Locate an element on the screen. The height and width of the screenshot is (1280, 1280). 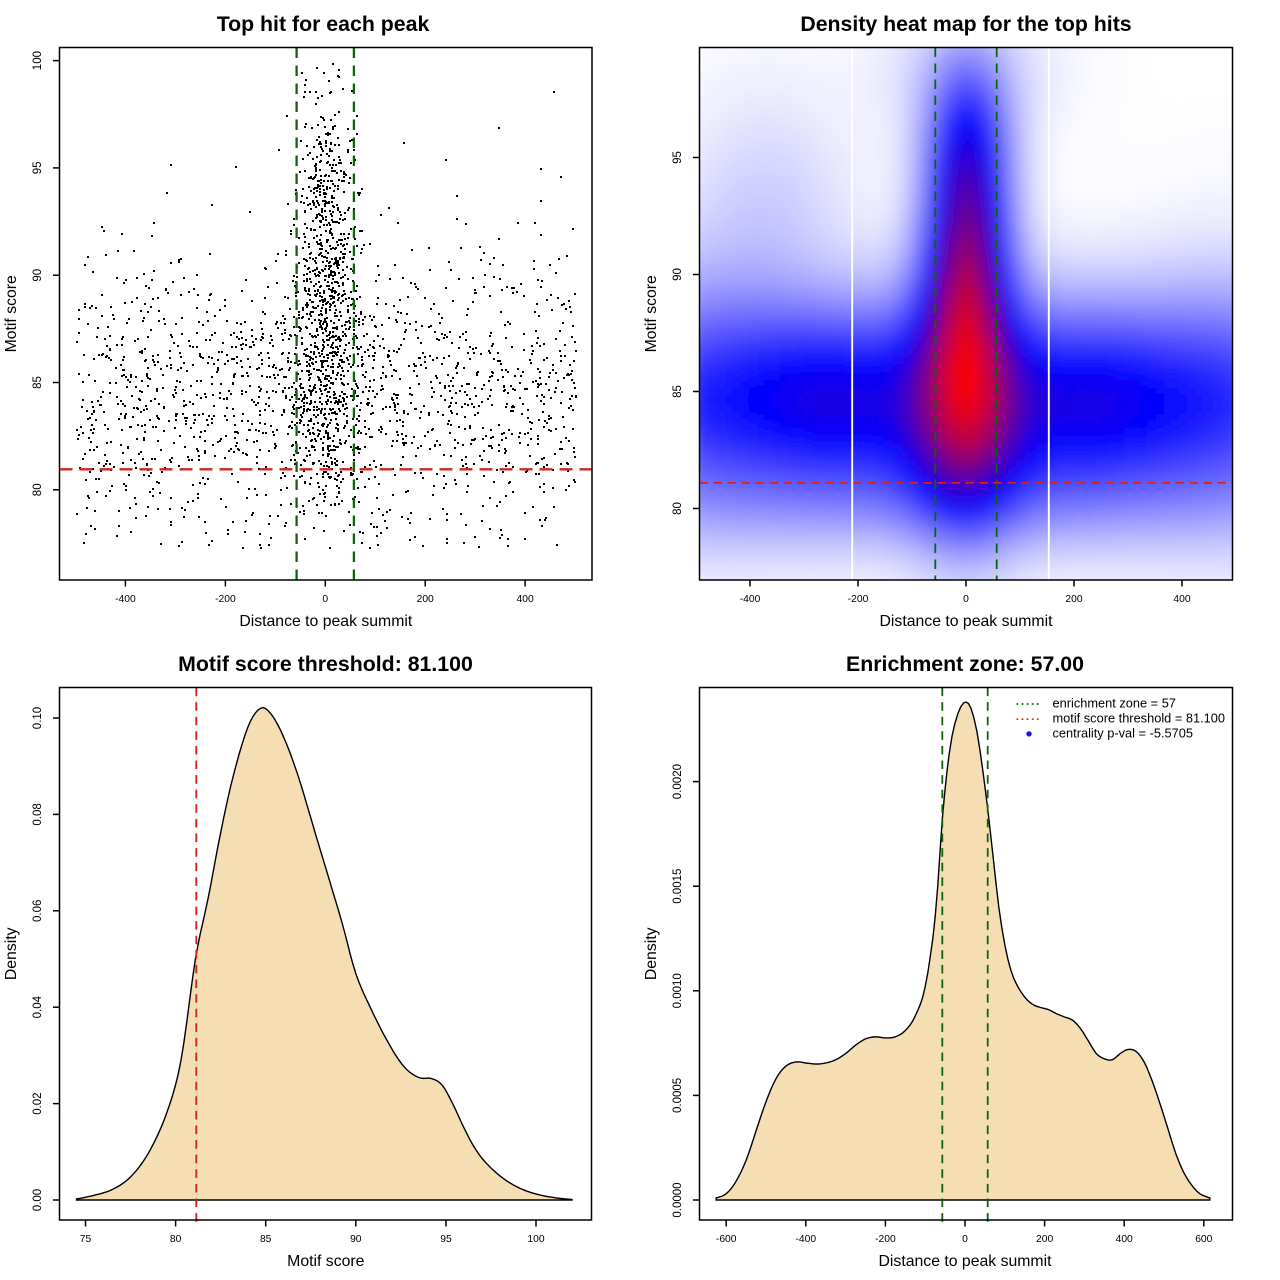
svg-text: 0.0010 is located at coordinates (678, 990).